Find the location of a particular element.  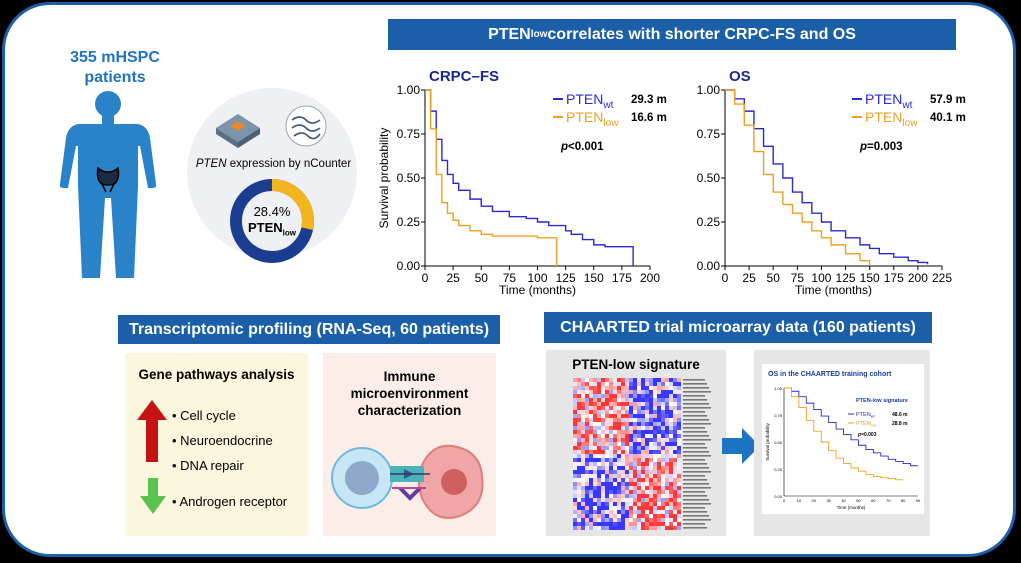

km-mini-background is located at coordinates (843, 439).